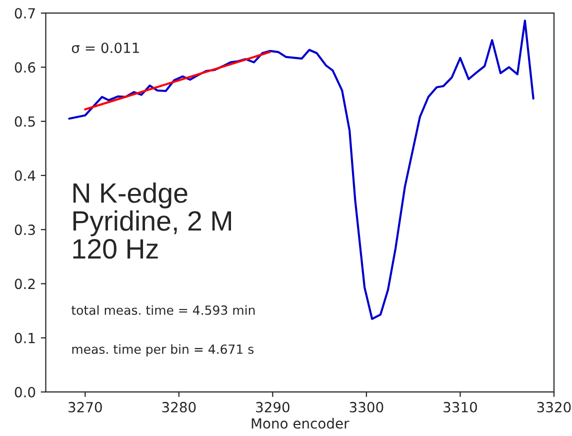 Image resolution: width=572 pixels, height=436 pixels. I want to click on annotation: N K-edge Pyridine, 2 M 120 Hz, so click(152, 220).